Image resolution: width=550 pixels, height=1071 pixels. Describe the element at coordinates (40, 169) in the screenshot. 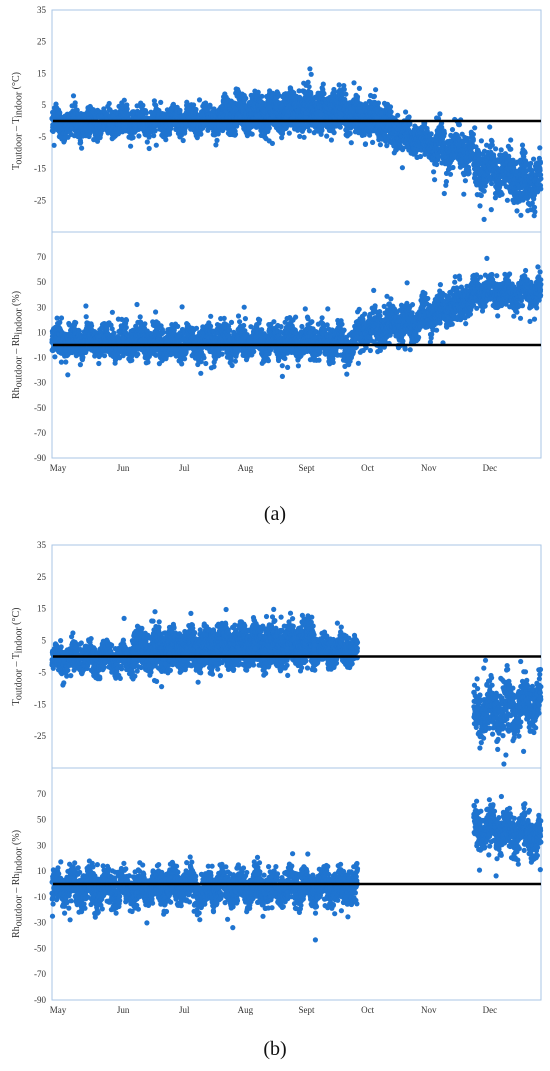

I see `y-tick-label: -15` at that location.